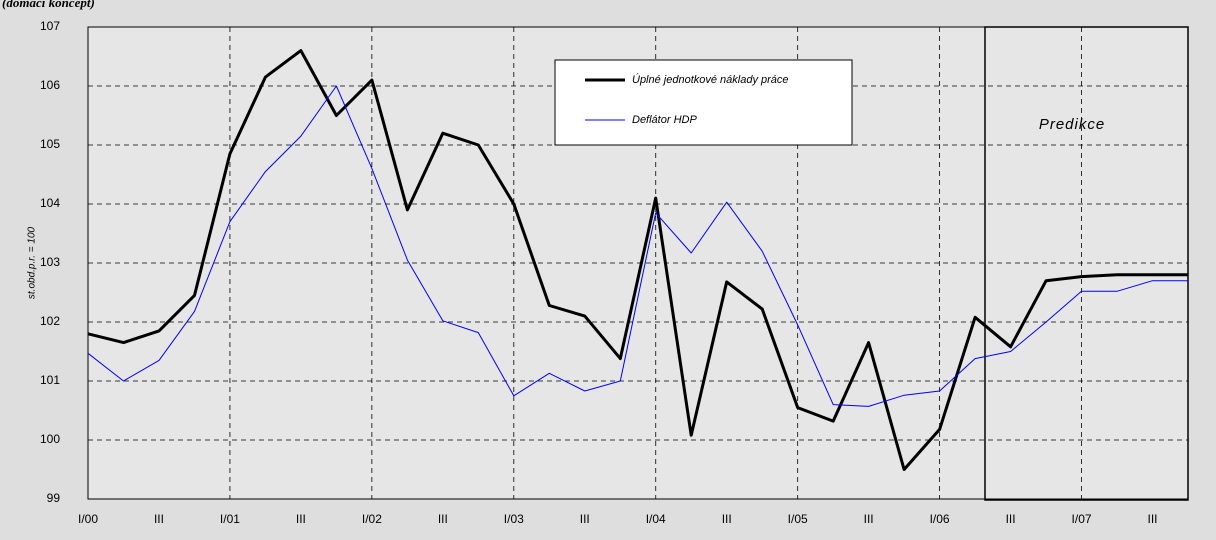  What do you see at coordinates (50, 85) in the screenshot?
I see `y-tick-label: 106` at bounding box center [50, 85].